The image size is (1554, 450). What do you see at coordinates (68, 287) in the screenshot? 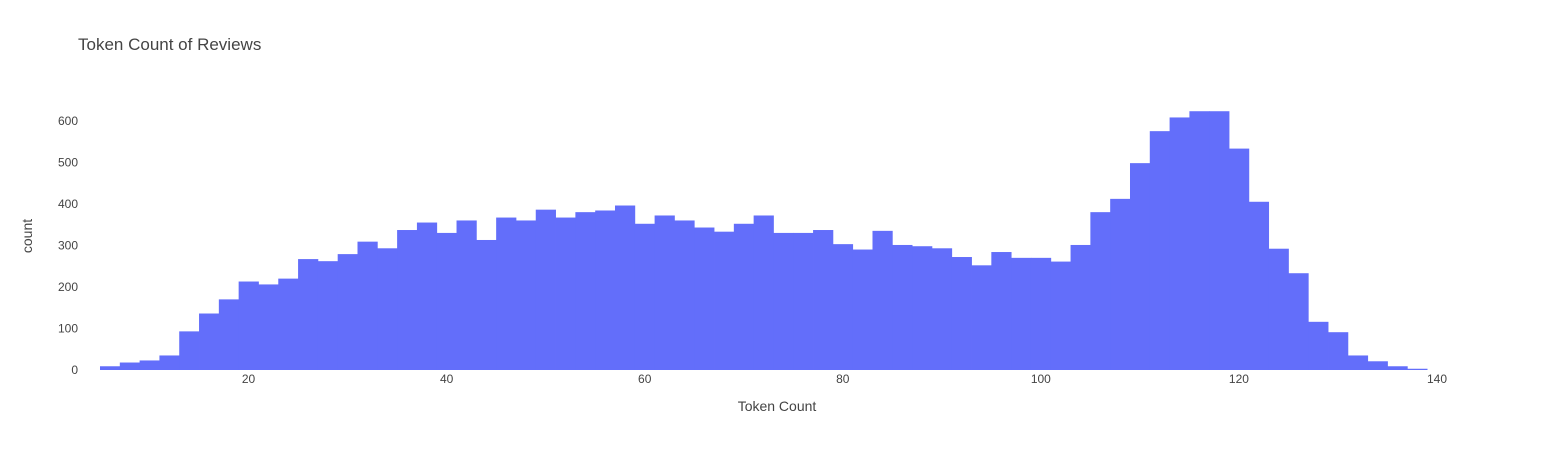
I see `y-tick-label: 200` at bounding box center [68, 287].